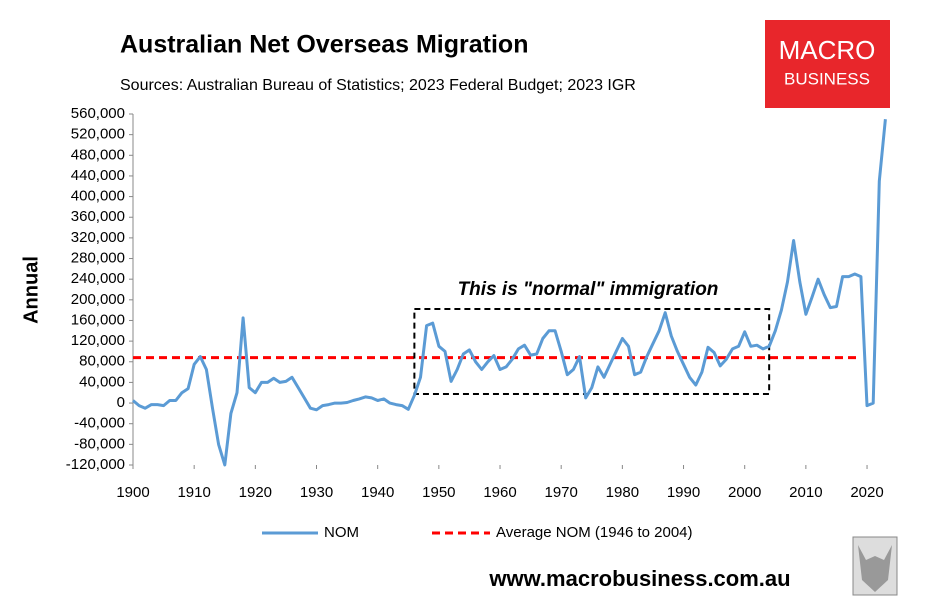 The image size is (940, 603). I want to click on logo, so click(827, 64).